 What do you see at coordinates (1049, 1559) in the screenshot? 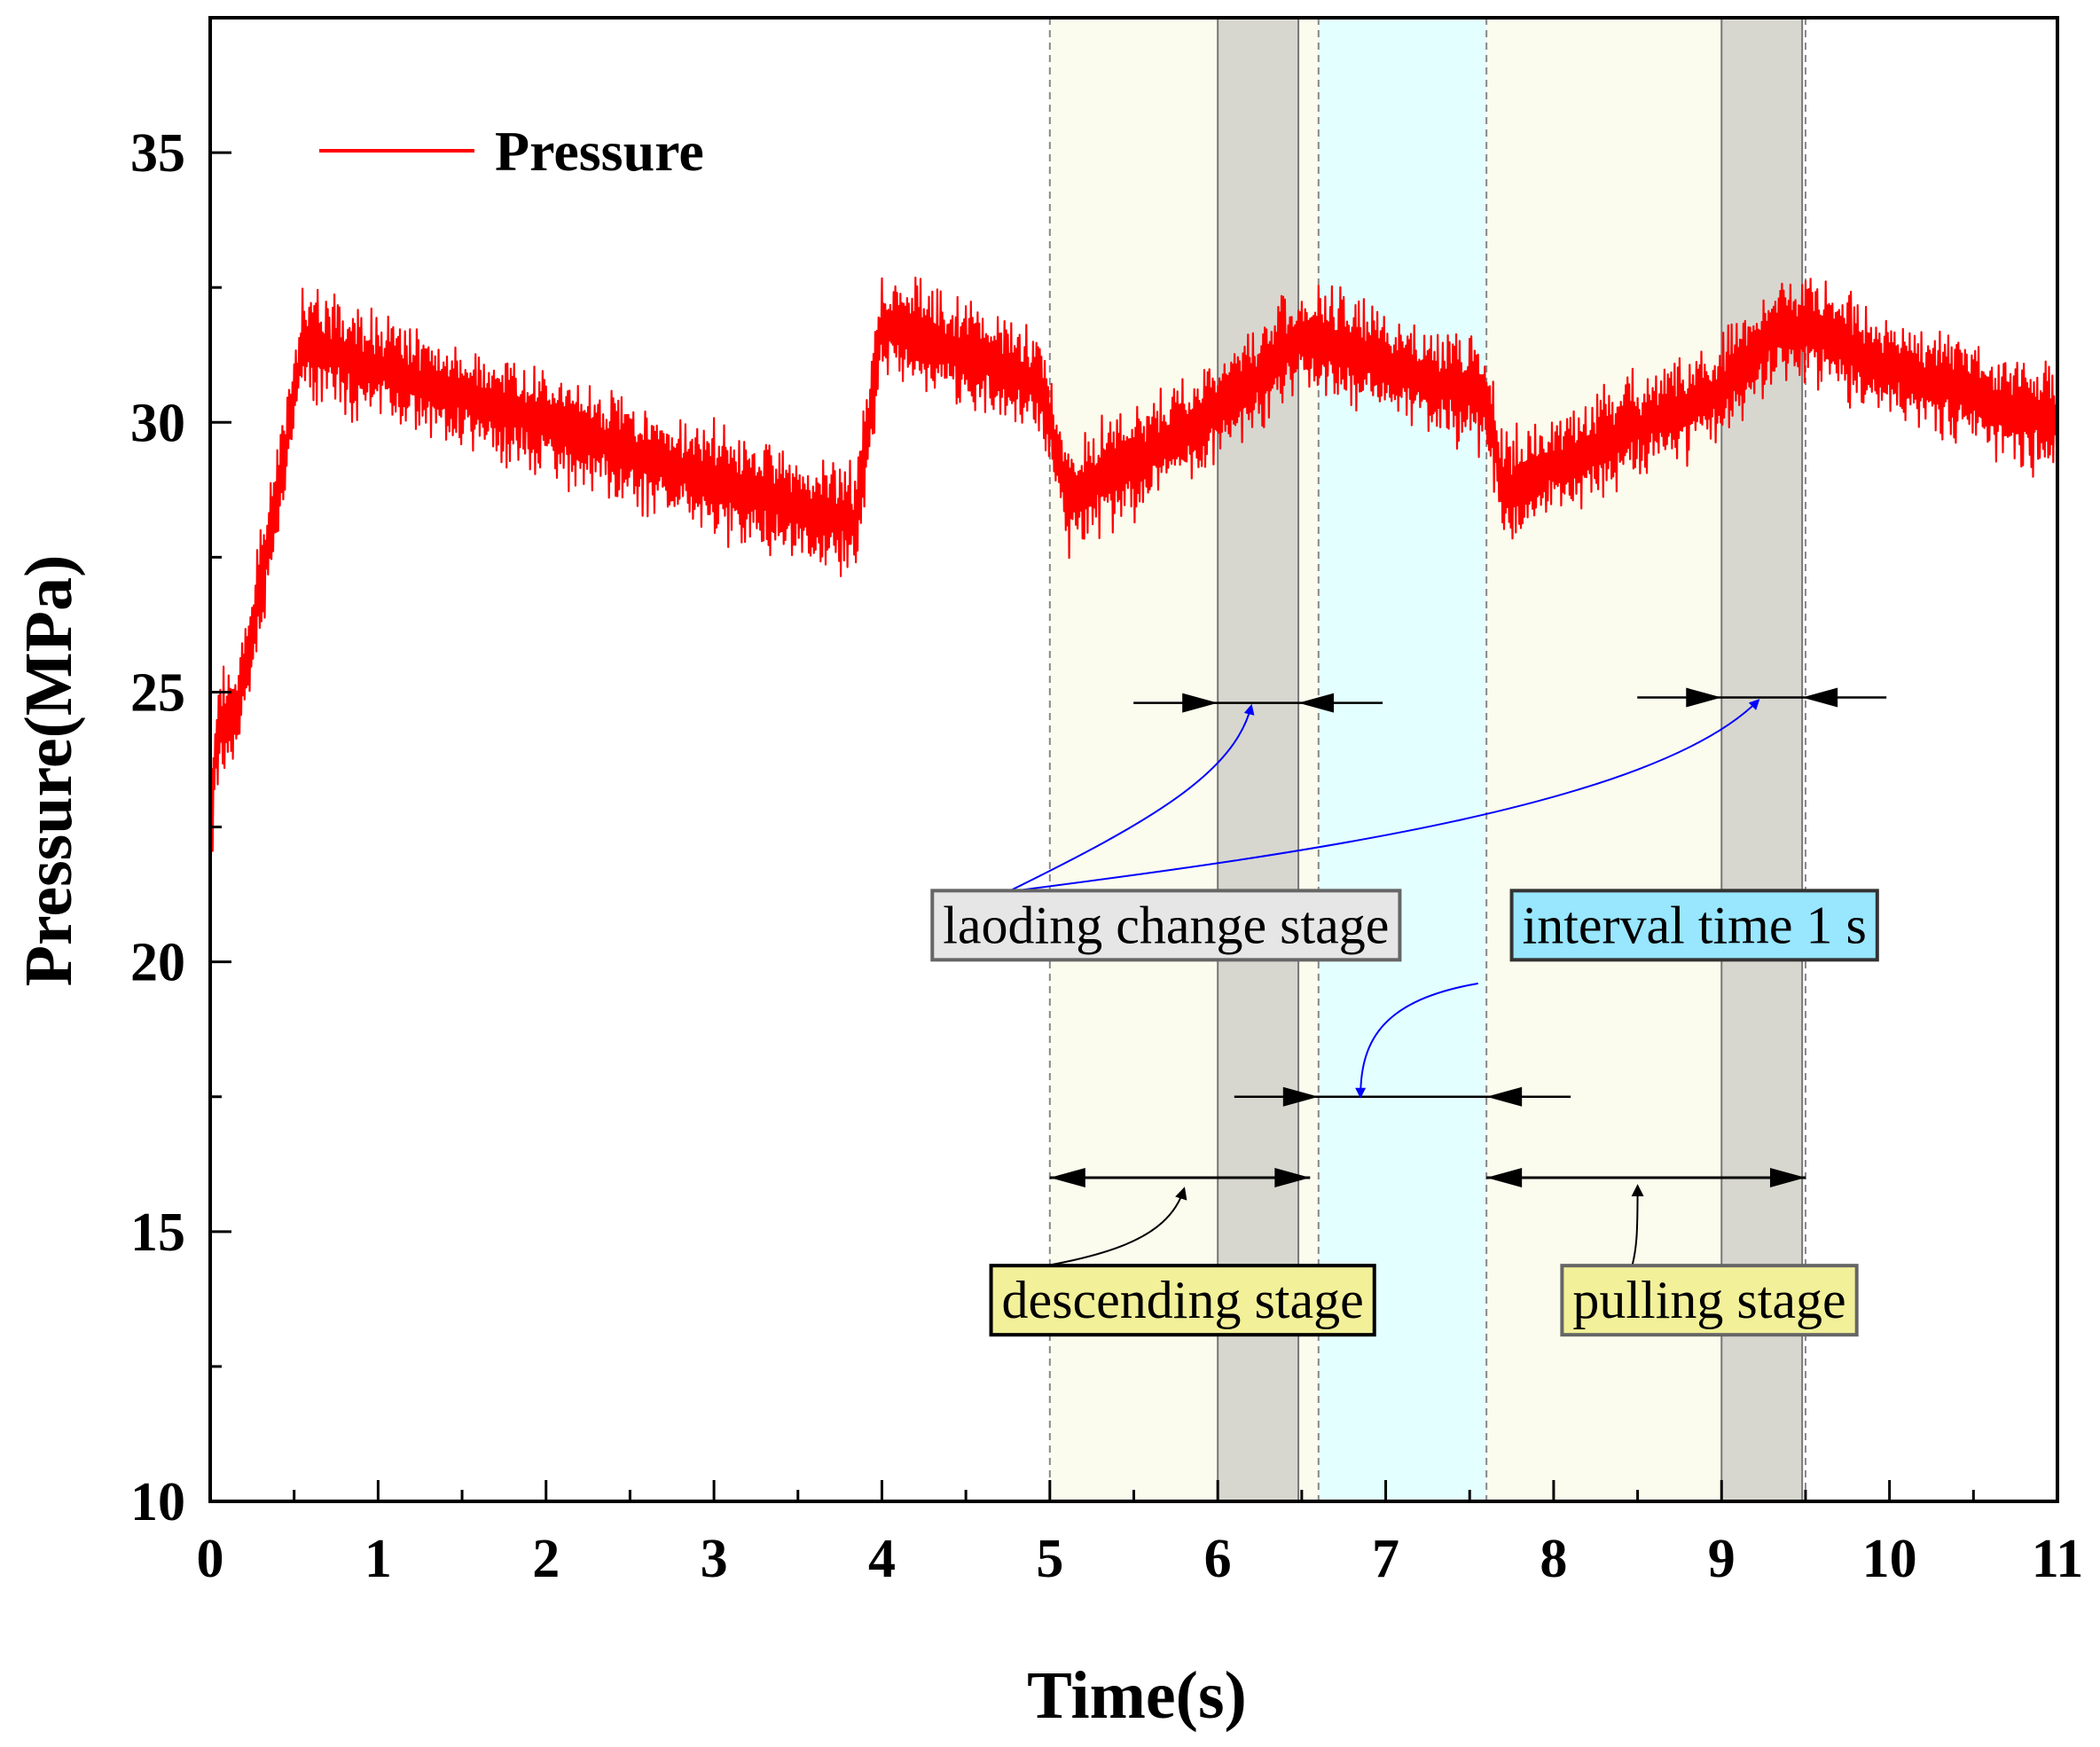
I see `x-tick-label: 5` at bounding box center [1049, 1559].